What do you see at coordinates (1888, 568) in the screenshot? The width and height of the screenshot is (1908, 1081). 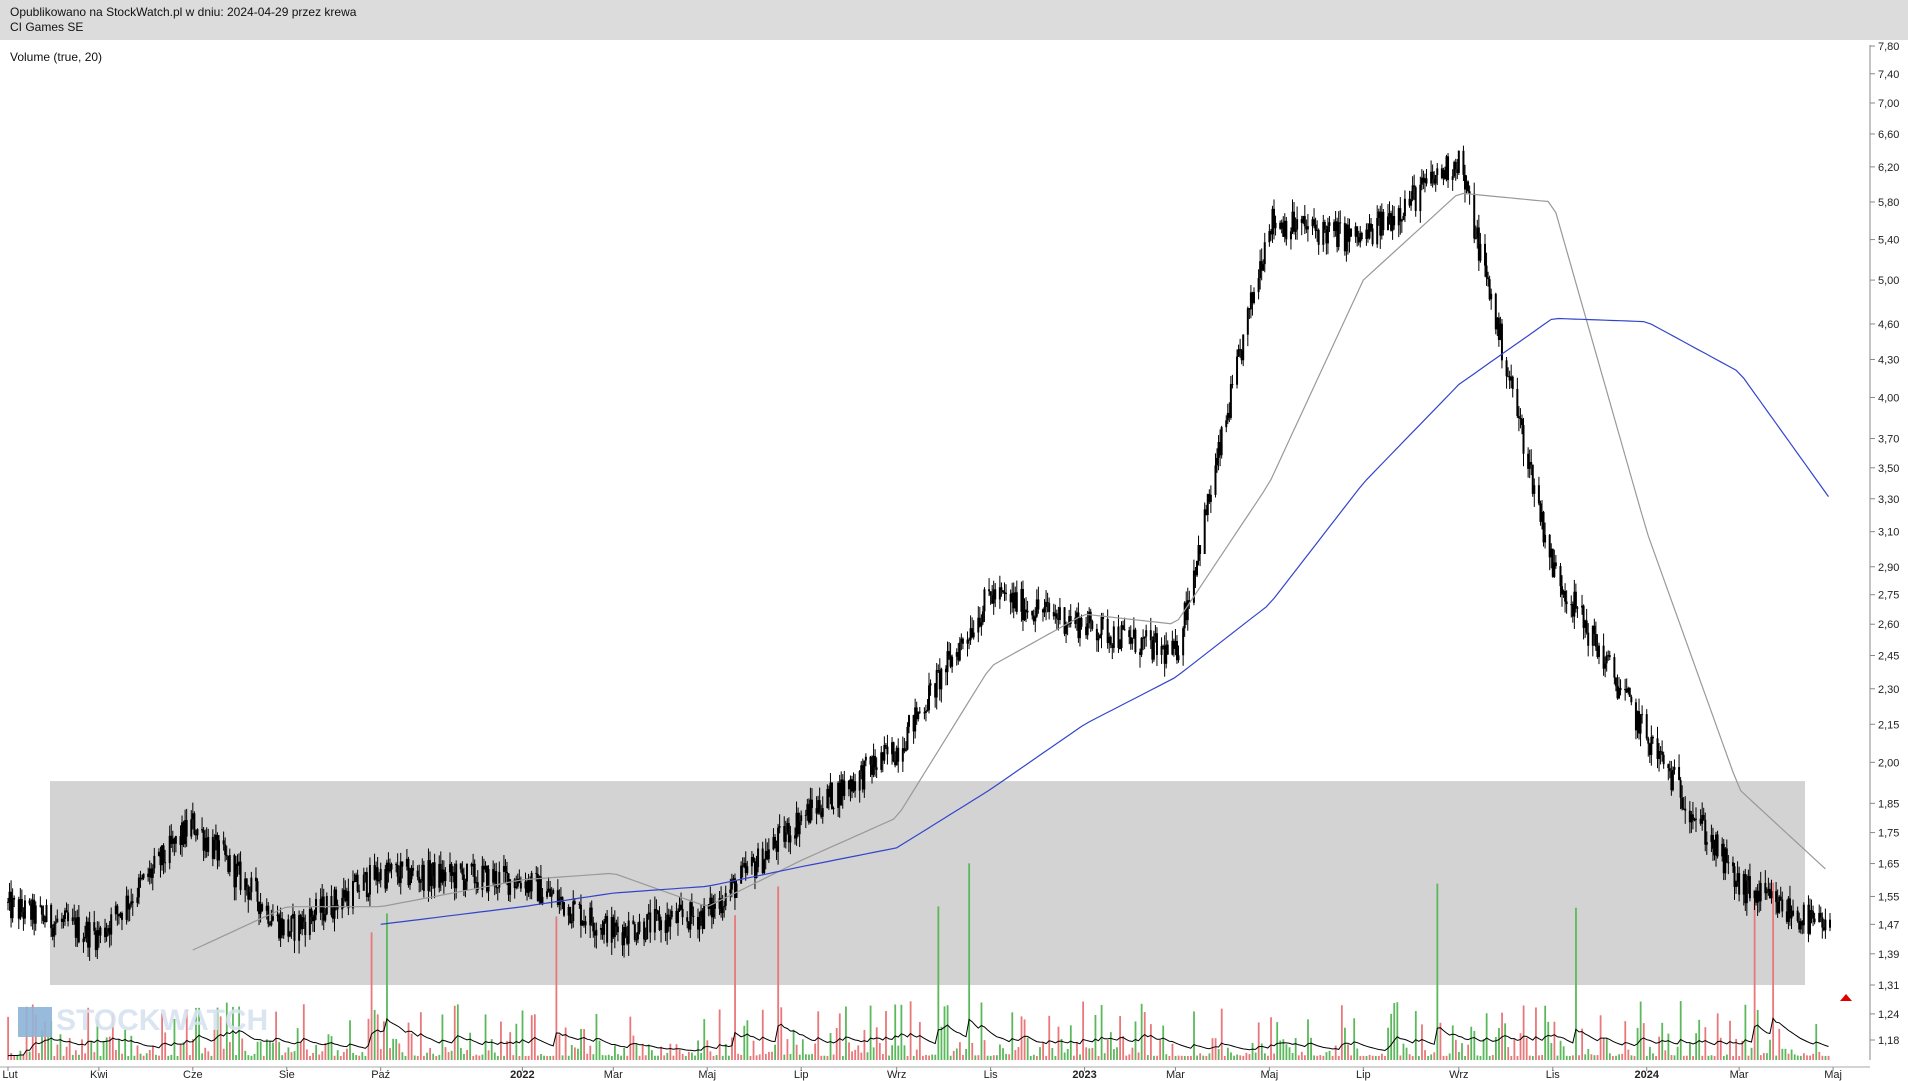 I see `y-tick-label-15: 2,90` at bounding box center [1888, 568].